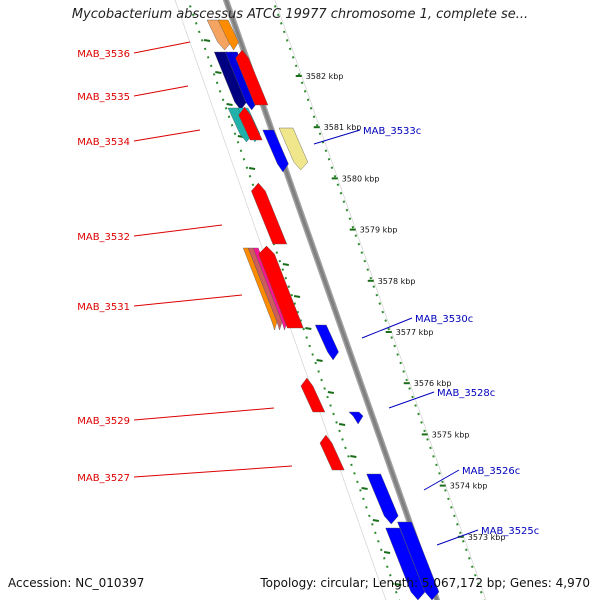 Image resolution: width=600 pixels, height=600 pixels. What do you see at coordinates (103, 421) in the screenshot?
I see `gene-label-mab-3529: MAB_3529` at bounding box center [103, 421].